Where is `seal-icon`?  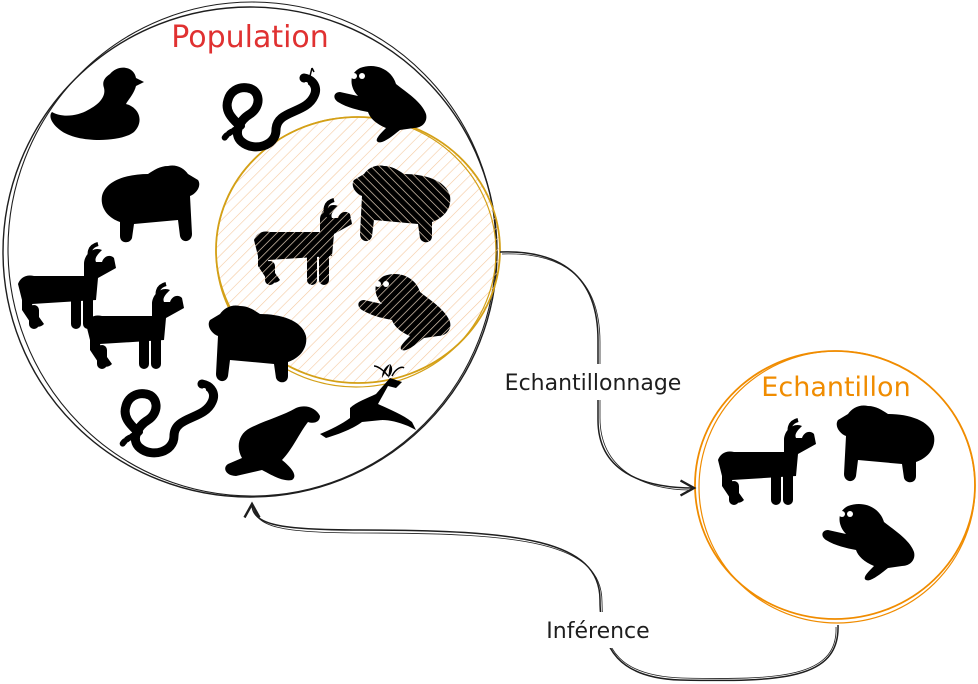 seal-icon is located at coordinates (272, 443).